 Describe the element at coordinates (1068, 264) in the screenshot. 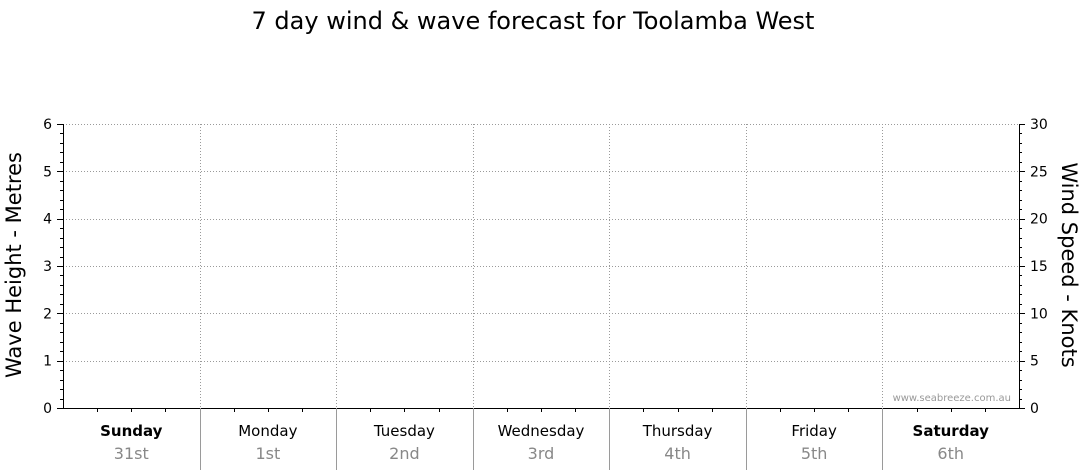

I see `right-axis-title: Wind Speed - Knots` at that location.